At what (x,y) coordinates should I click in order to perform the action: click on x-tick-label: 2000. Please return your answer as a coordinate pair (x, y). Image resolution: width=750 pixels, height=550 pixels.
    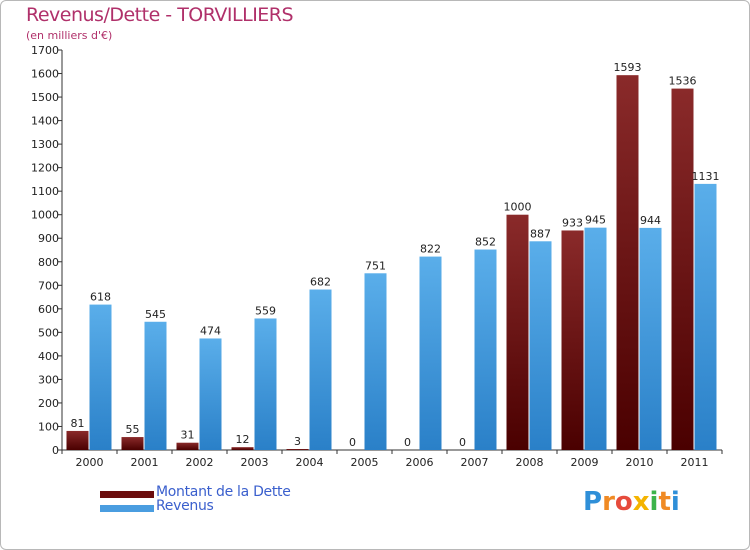
    Looking at the image, I should click on (90, 462).